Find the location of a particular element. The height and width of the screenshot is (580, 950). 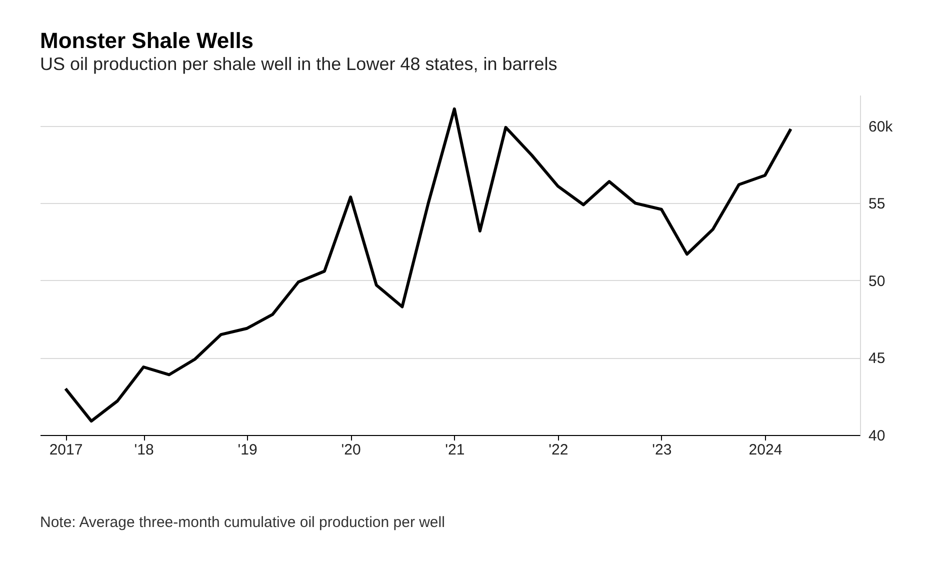

x-tick-label: 2017 is located at coordinates (66, 450).